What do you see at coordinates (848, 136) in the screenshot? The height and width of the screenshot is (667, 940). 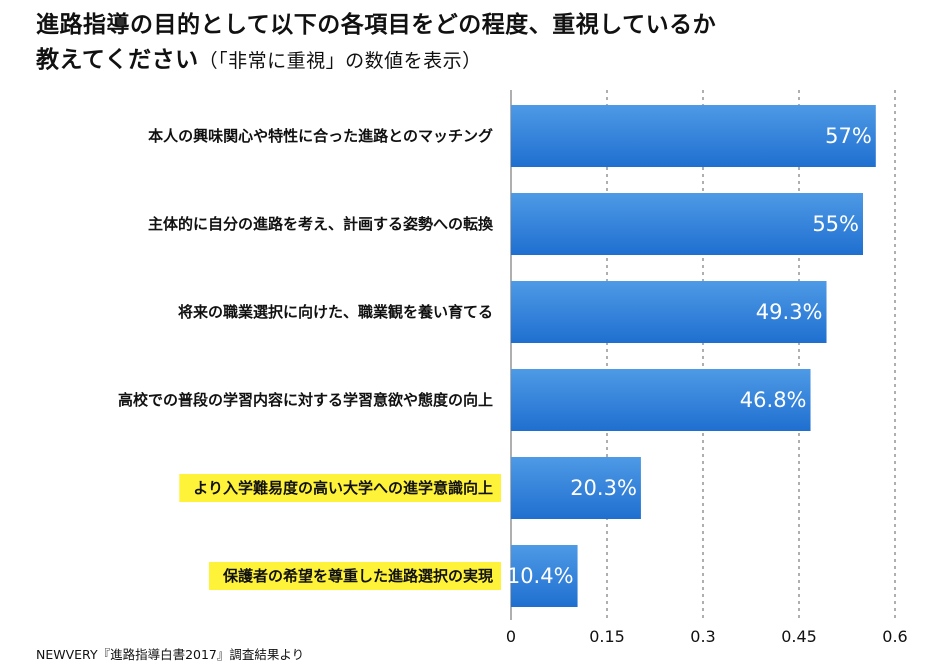 I see `value-label: 57%` at bounding box center [848, 136].